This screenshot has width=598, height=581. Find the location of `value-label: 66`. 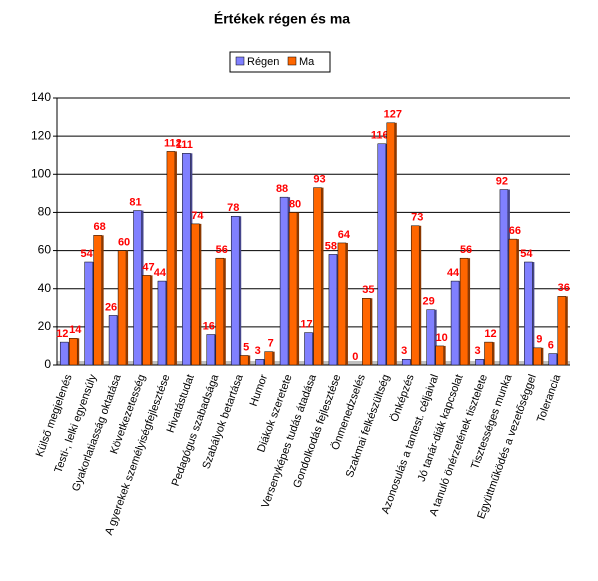

value-label: 66 is located at coordinates (515, 231).